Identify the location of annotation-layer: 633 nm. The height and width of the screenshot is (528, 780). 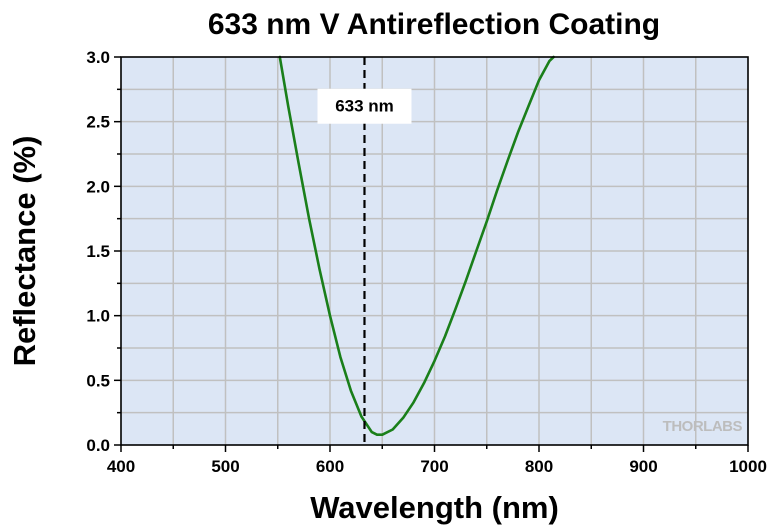
(364, 106).